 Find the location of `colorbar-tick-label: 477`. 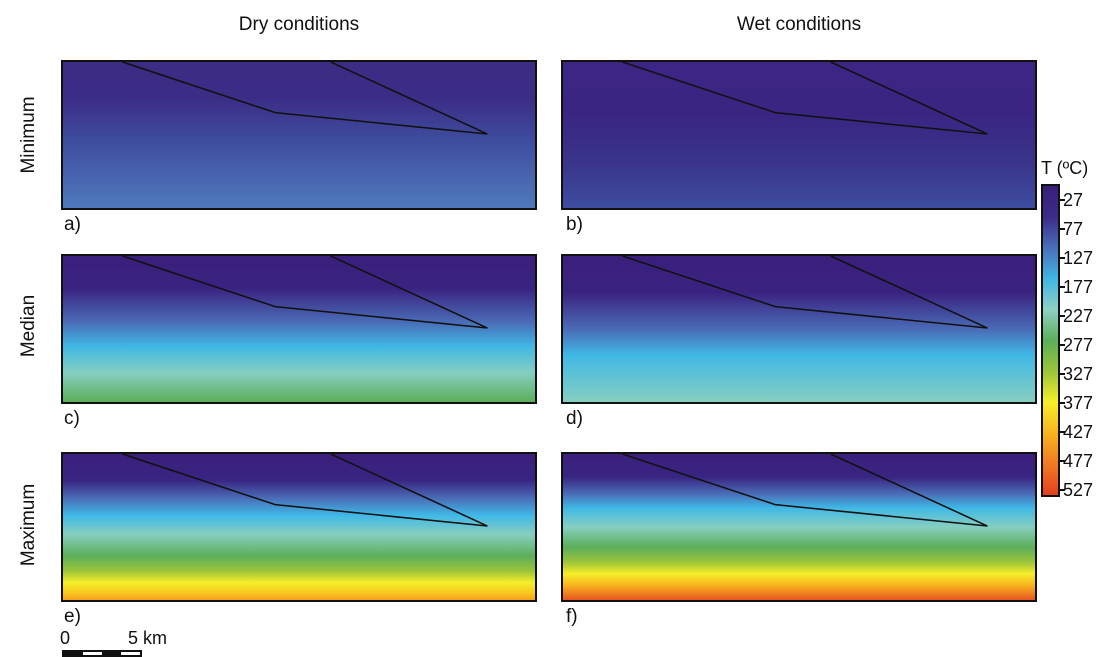

colorbar-tick-label: 477 is located at coordinates (1078, 461).